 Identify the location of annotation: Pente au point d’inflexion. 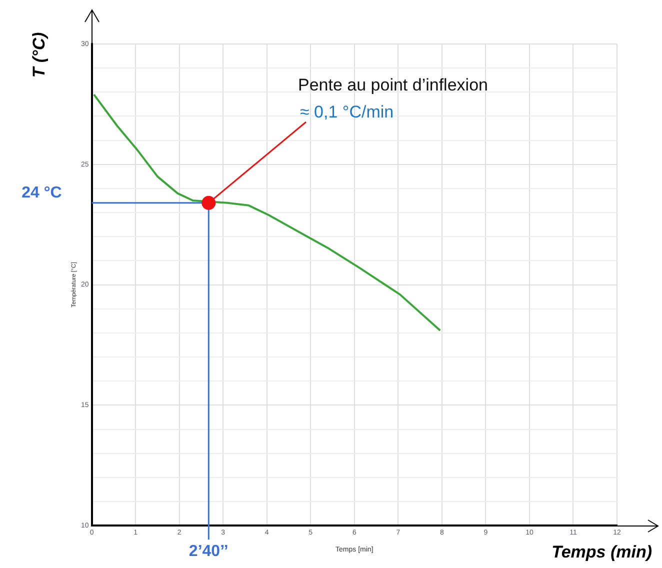
(393, 85).